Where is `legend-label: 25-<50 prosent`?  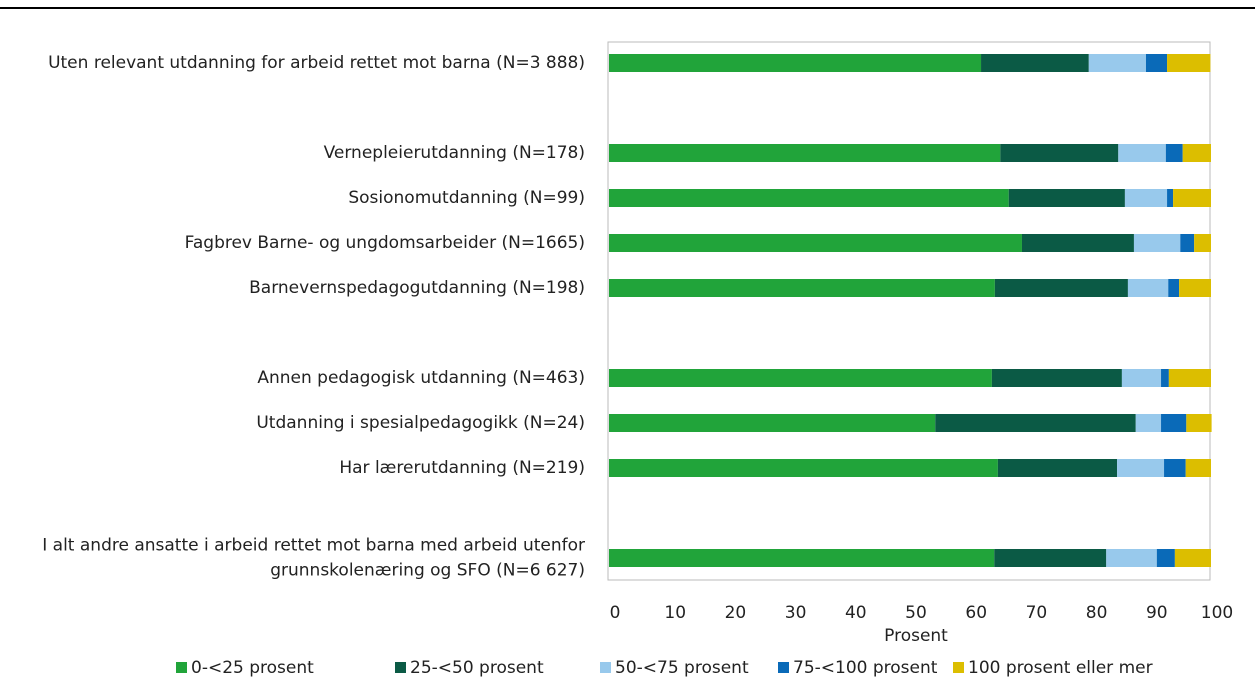
legend-label: 25-<50 prosent is located at coordinates (477, 668).